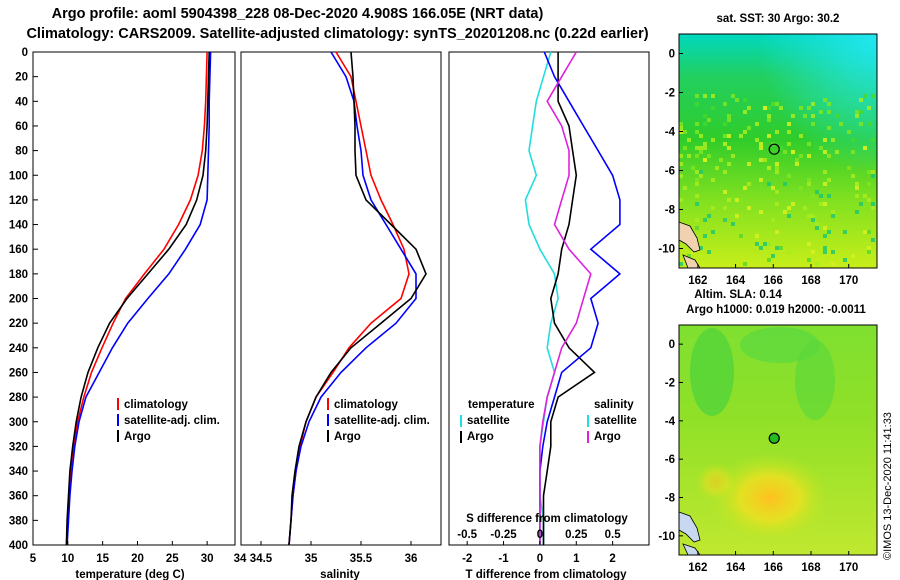 This screenshot has height=580, width=900. I want to click on map-y-tick-label: -10, so click(666, 537).